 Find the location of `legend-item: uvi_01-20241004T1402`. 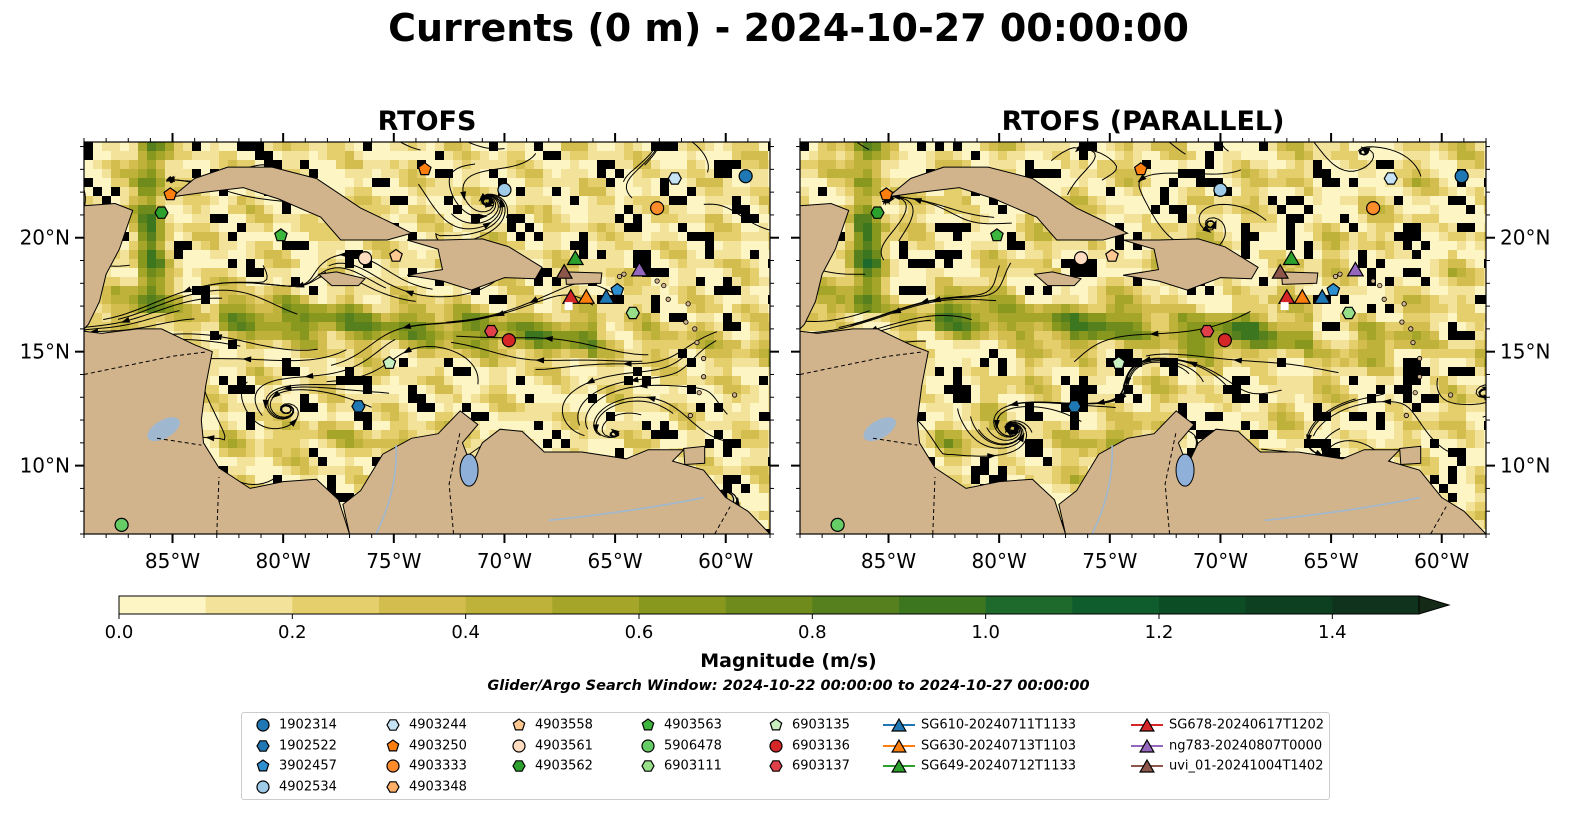

legend-item: uvi_01-20241004T1402 is located at coordinates (1227, 766).